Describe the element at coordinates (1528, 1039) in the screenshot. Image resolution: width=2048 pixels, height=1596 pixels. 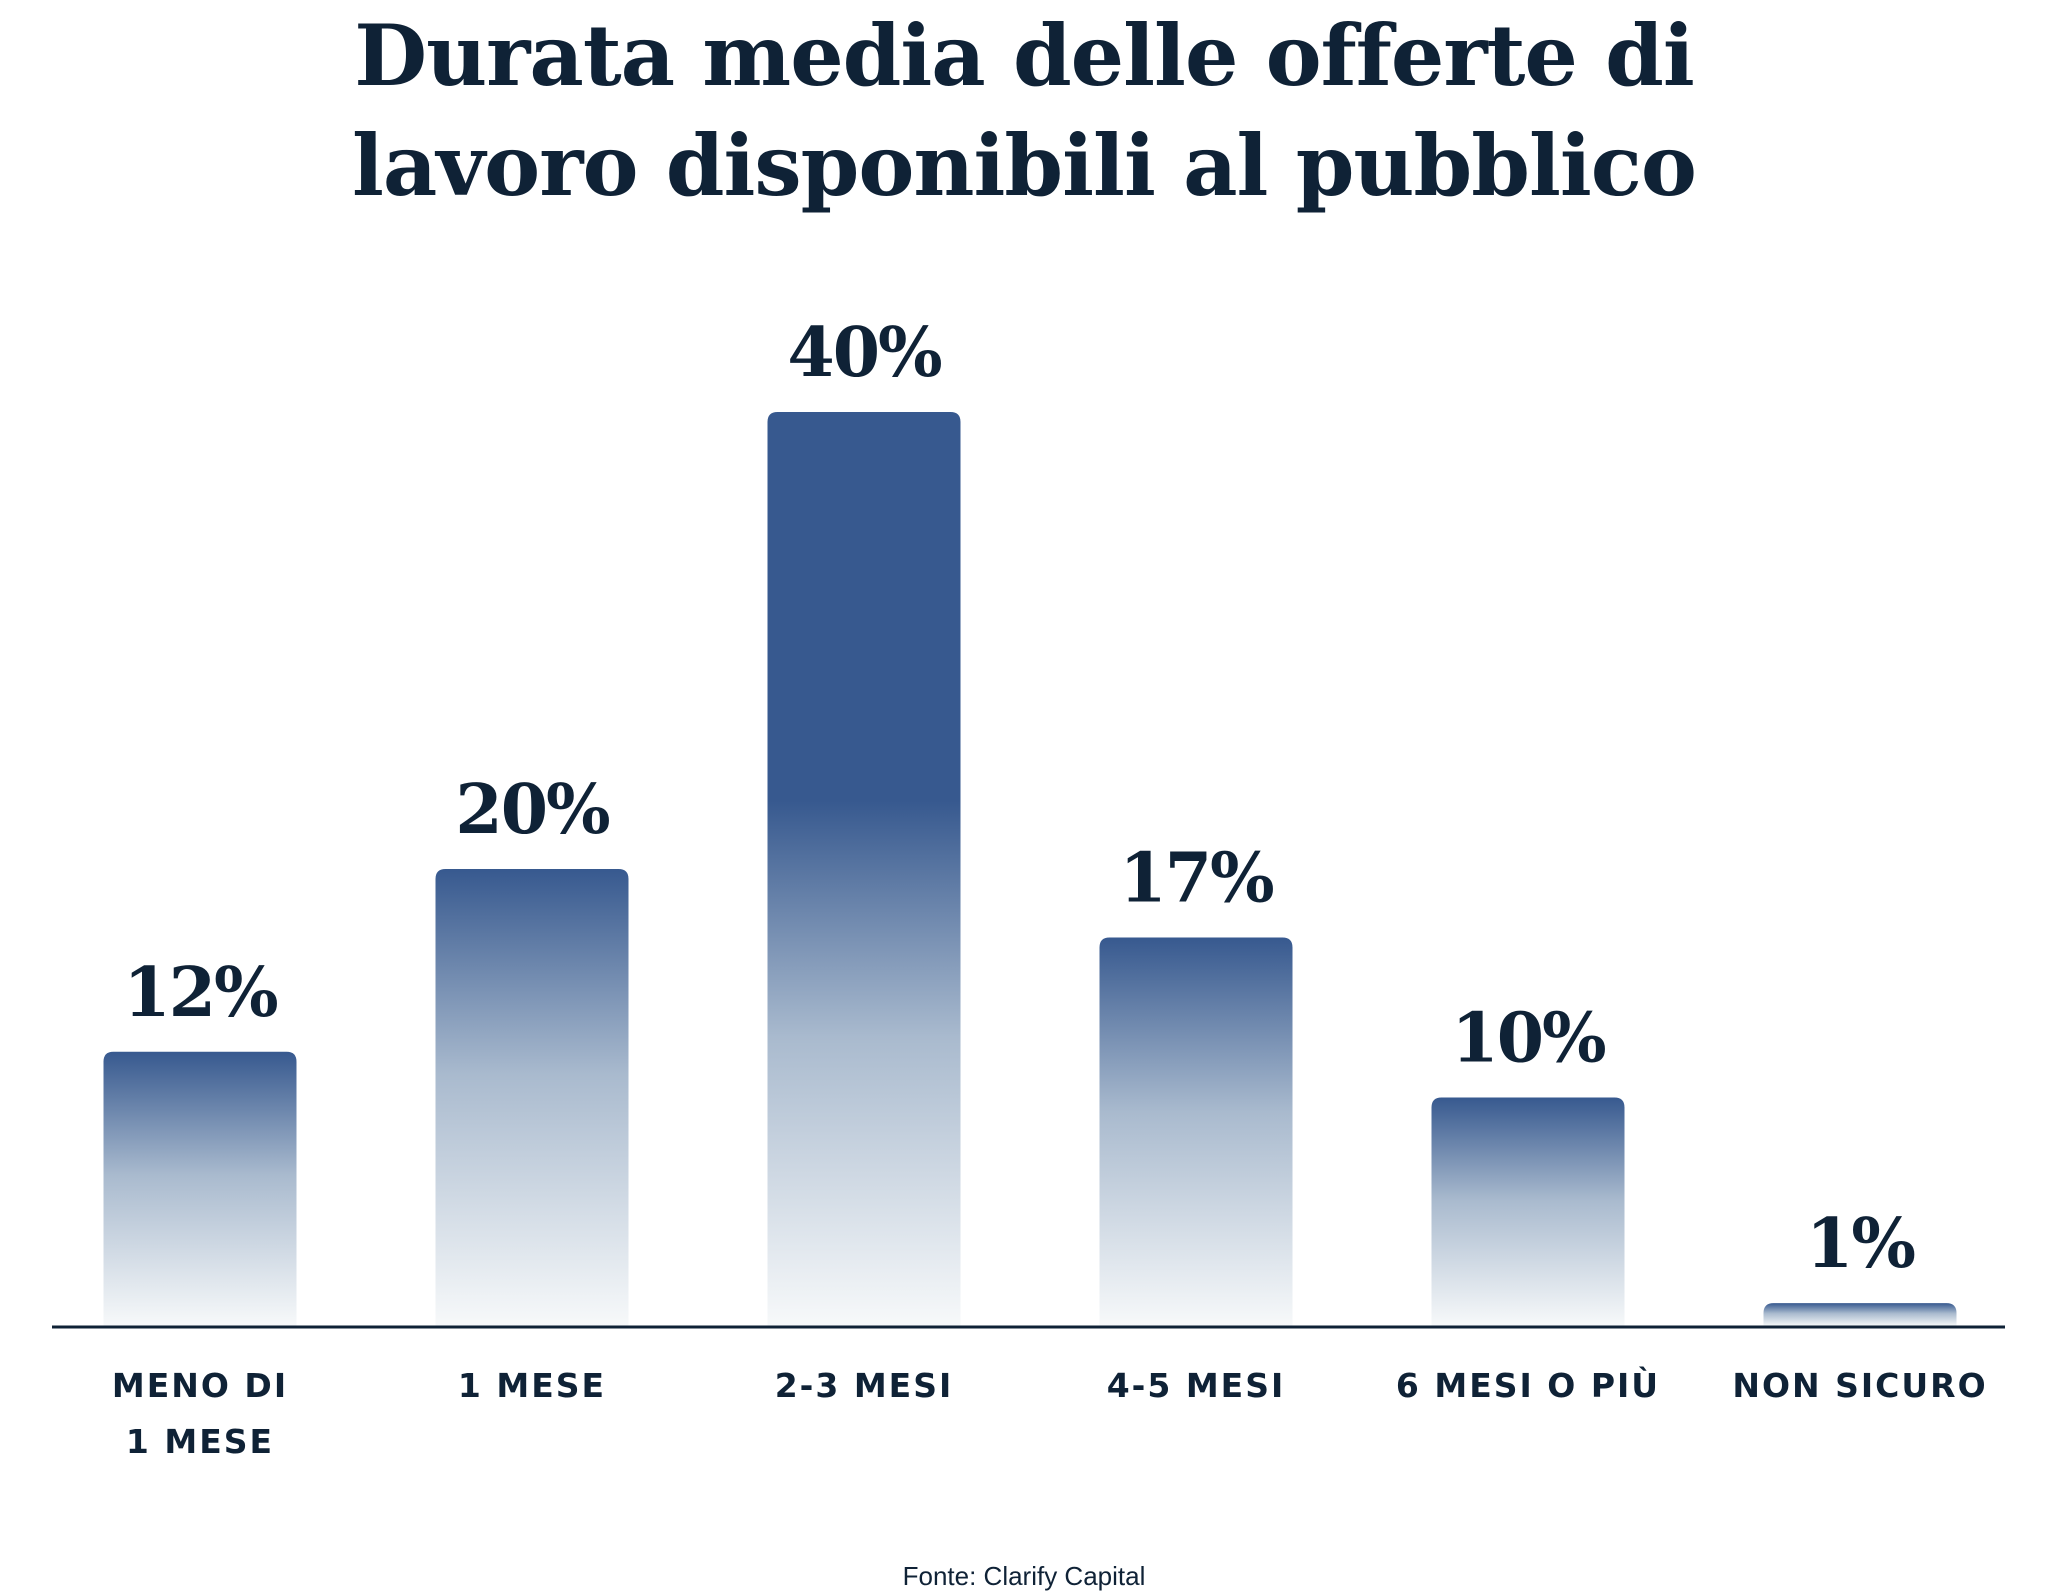
I see `value-label: 10%` at that location.